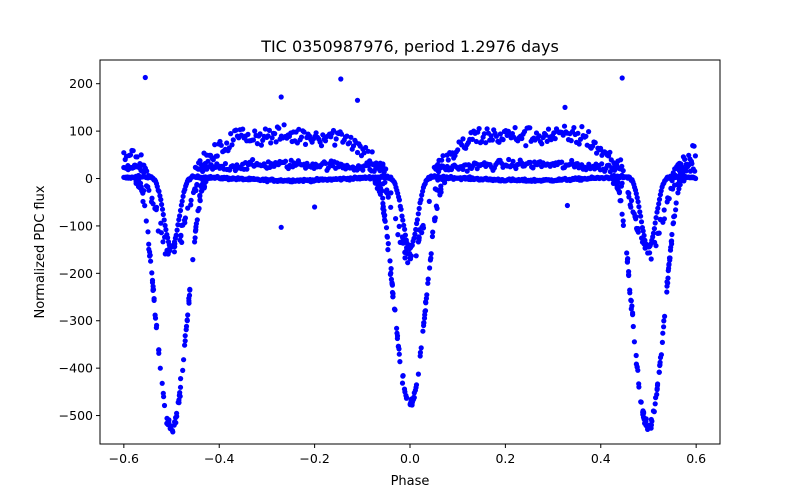 The height and width of the screenshot is (500, 800). Describe the element at coordinates (40, 251) in the screenshot. I see `y-axis-label: Normalized PDC flux` at that location.